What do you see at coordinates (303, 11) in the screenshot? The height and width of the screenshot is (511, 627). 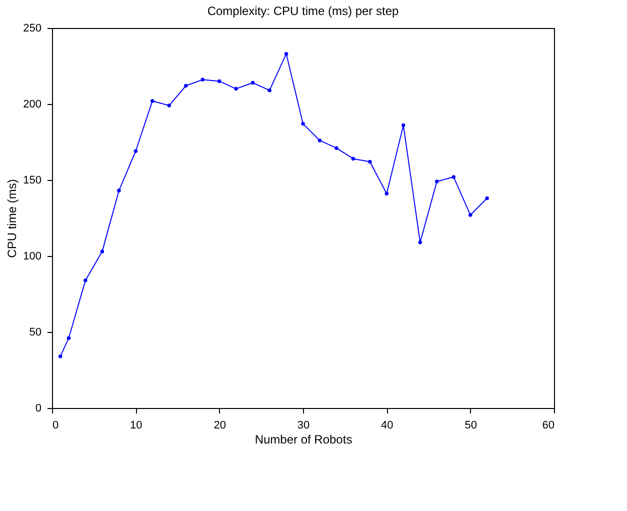 I see `chart-title: Complexity: CPU time (ms) per step` at bounding box center [303, 11].